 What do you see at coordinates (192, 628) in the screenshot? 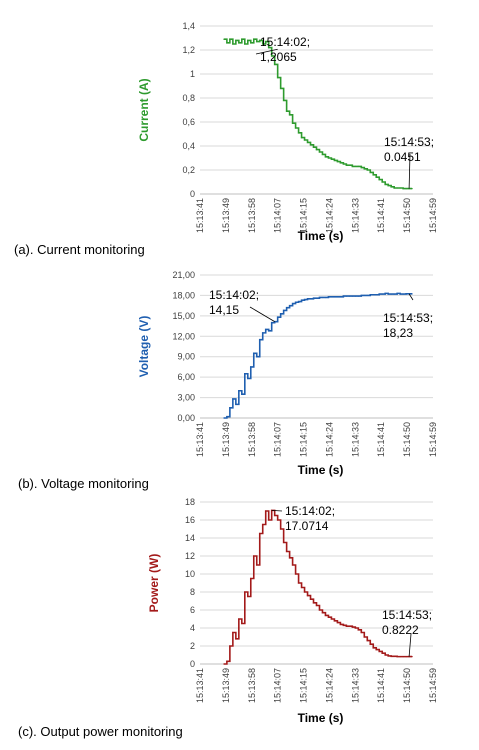
I see `y-tick-label: 4` at bounding box center [192, 628].